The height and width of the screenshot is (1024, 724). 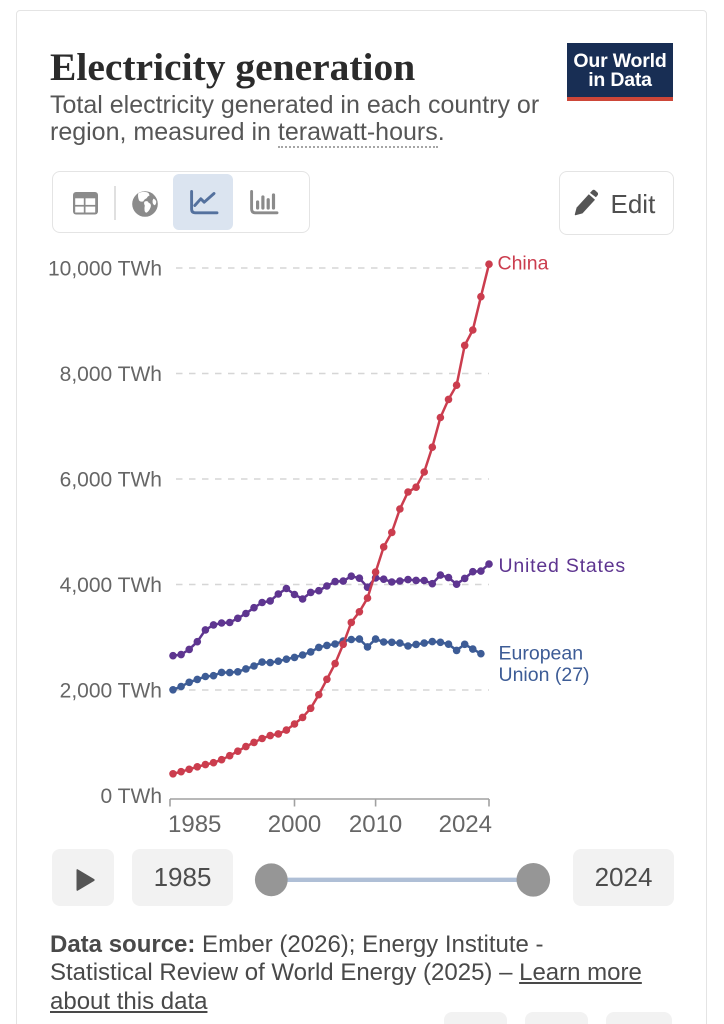 I want to click on svg-text: 2000, so click(x=294, y=824).